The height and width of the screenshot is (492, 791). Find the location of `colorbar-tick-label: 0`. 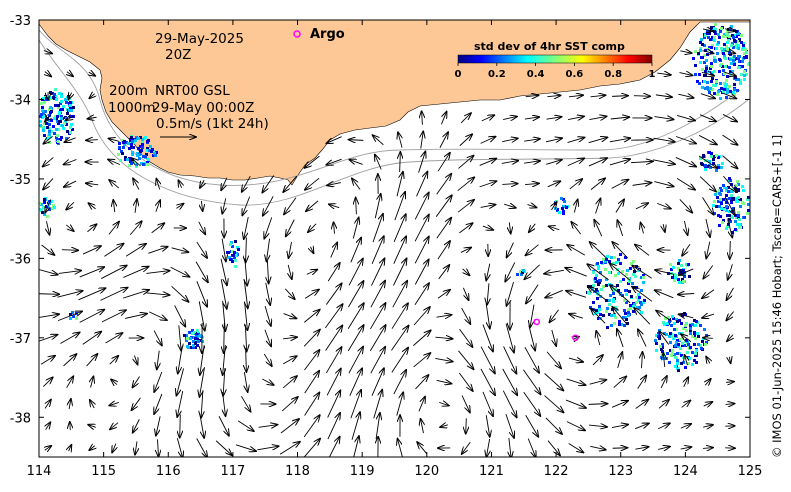

colorbar-tick-label: 0 is located at coordinates (458, 74).